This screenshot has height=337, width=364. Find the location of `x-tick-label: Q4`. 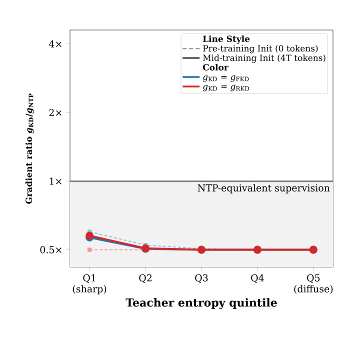

x-tick-label: Q4 is located at coordinates (257, 278).